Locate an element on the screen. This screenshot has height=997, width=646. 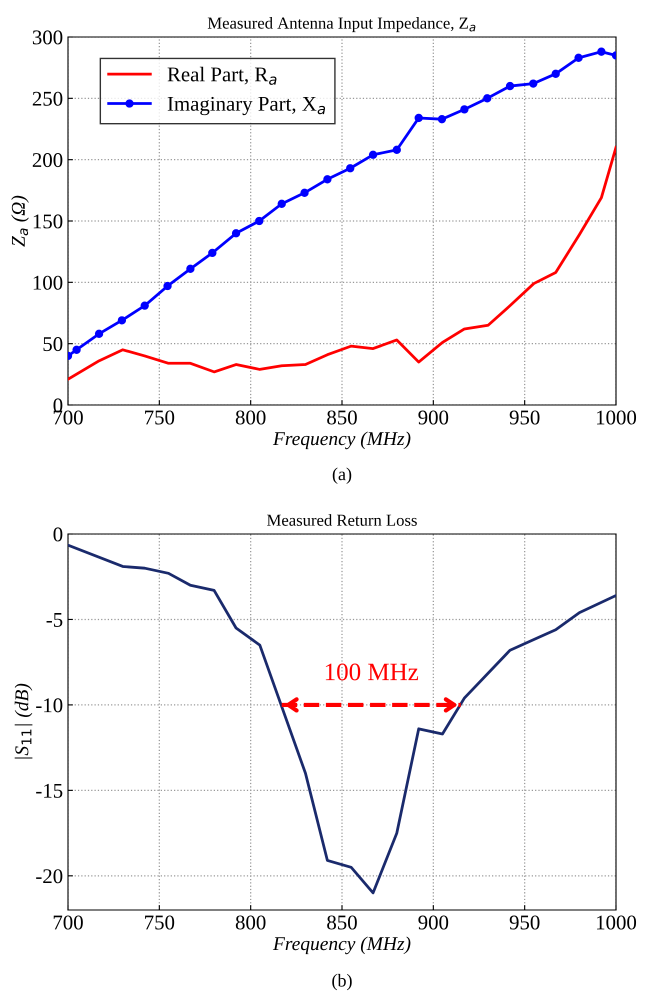
text: (b) is located at coordinates (342, 982).